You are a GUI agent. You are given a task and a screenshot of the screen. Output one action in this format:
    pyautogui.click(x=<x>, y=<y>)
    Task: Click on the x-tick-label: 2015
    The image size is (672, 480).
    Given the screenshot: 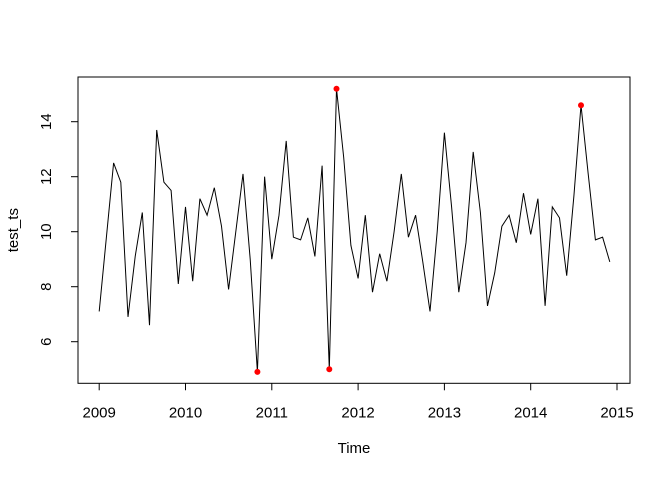 What is the action you would take?
    pyautogui.click(x=616, y=412)
    